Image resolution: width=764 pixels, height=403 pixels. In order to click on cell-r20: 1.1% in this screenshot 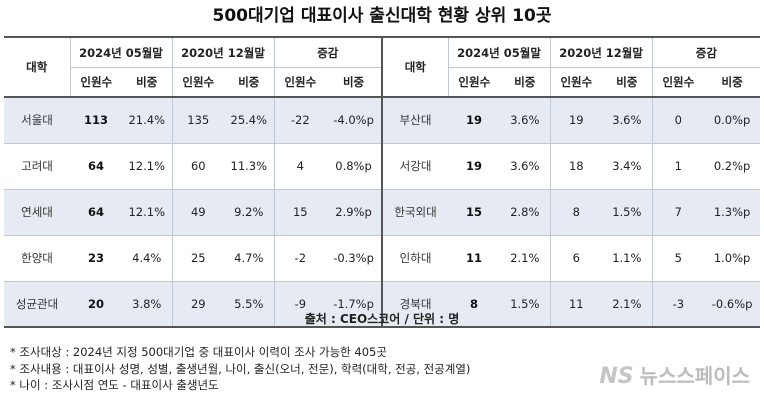, I will do `click(627, 258)`.